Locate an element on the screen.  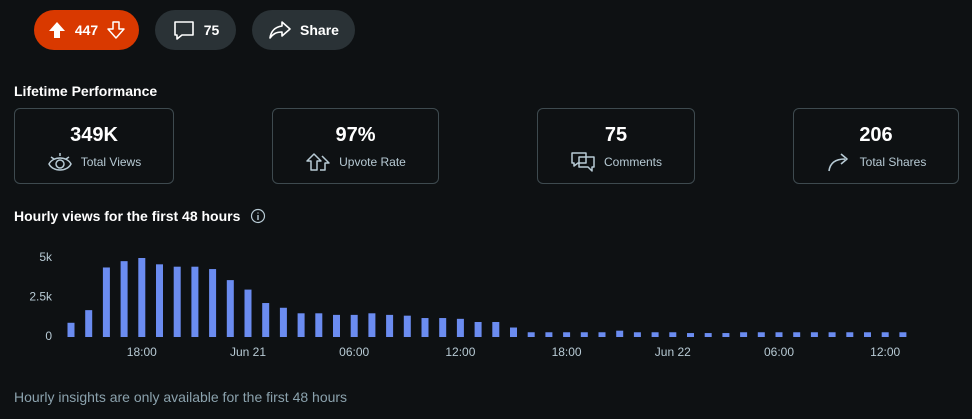
stat-card: 349K Total Views is located at coordinates (94, 146).